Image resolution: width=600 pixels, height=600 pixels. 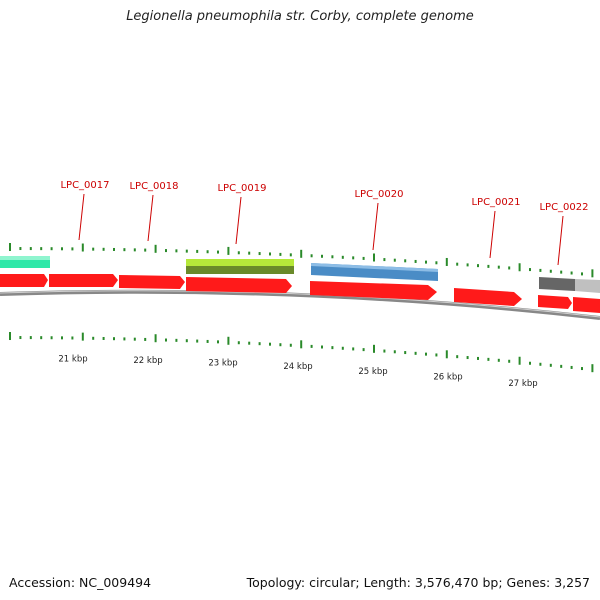 I want to click on scale-label: 21 kbp, so click(x=72, y=359).